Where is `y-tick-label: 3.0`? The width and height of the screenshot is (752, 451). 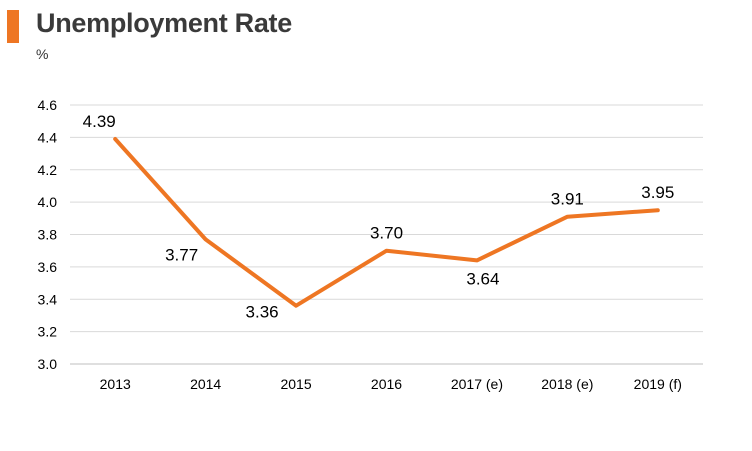
y-tick-label: 3.0 is located at coordinates (48, 364).